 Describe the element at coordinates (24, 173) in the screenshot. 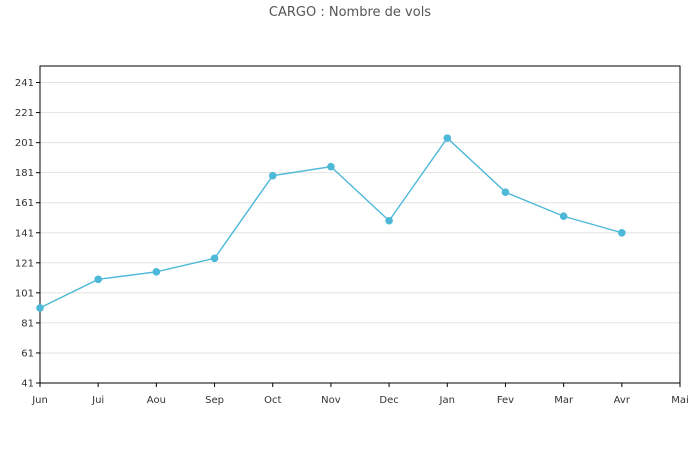

I see `y-tick-label: 181` at that location.